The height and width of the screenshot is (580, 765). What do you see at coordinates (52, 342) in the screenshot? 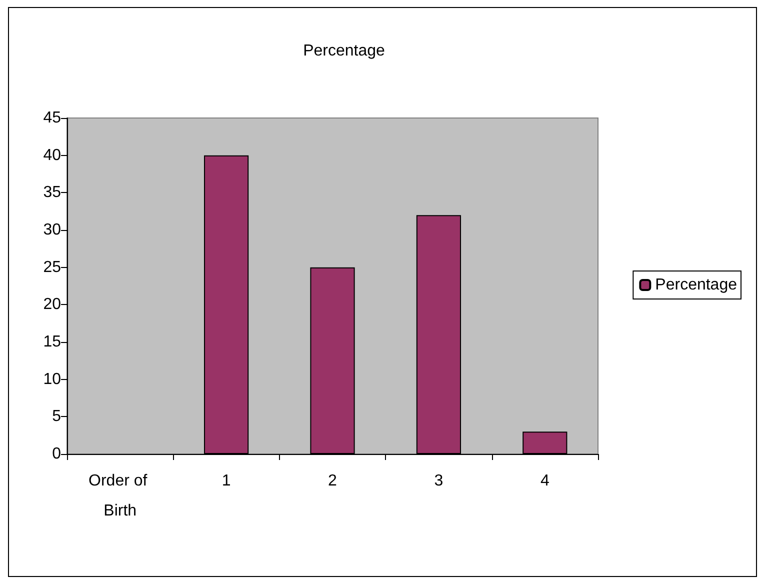
I see `y-tick-label: 15` at bounding box center [52, 342].